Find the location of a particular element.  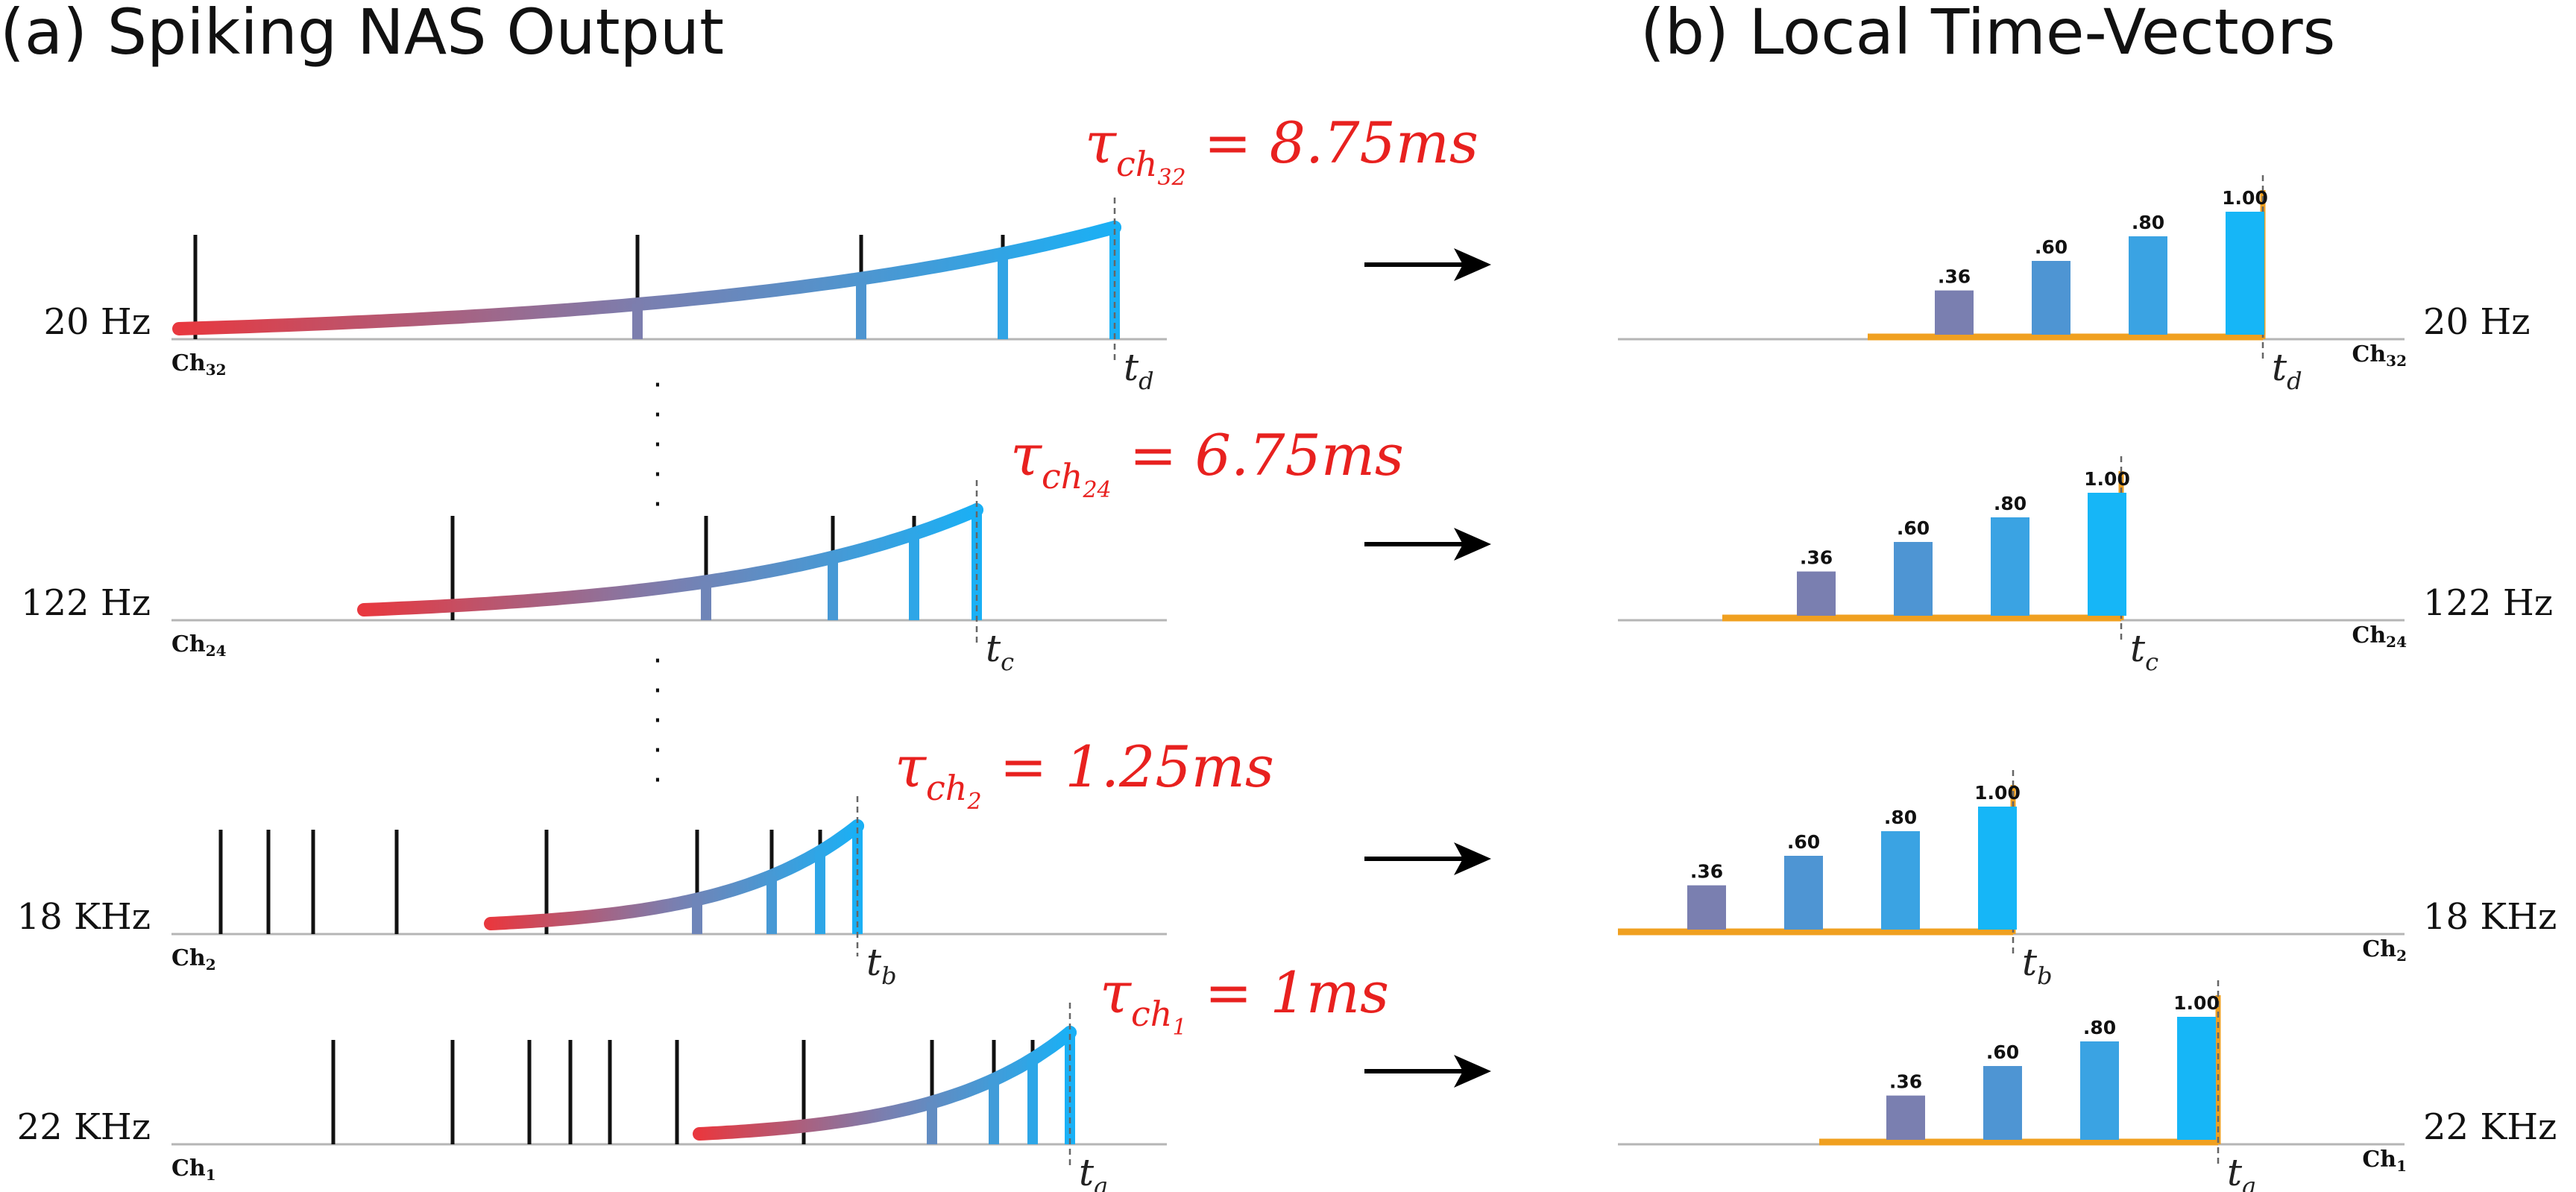

tau-label: τch32 = 8.75ms is located at coordinates (1281, 150).